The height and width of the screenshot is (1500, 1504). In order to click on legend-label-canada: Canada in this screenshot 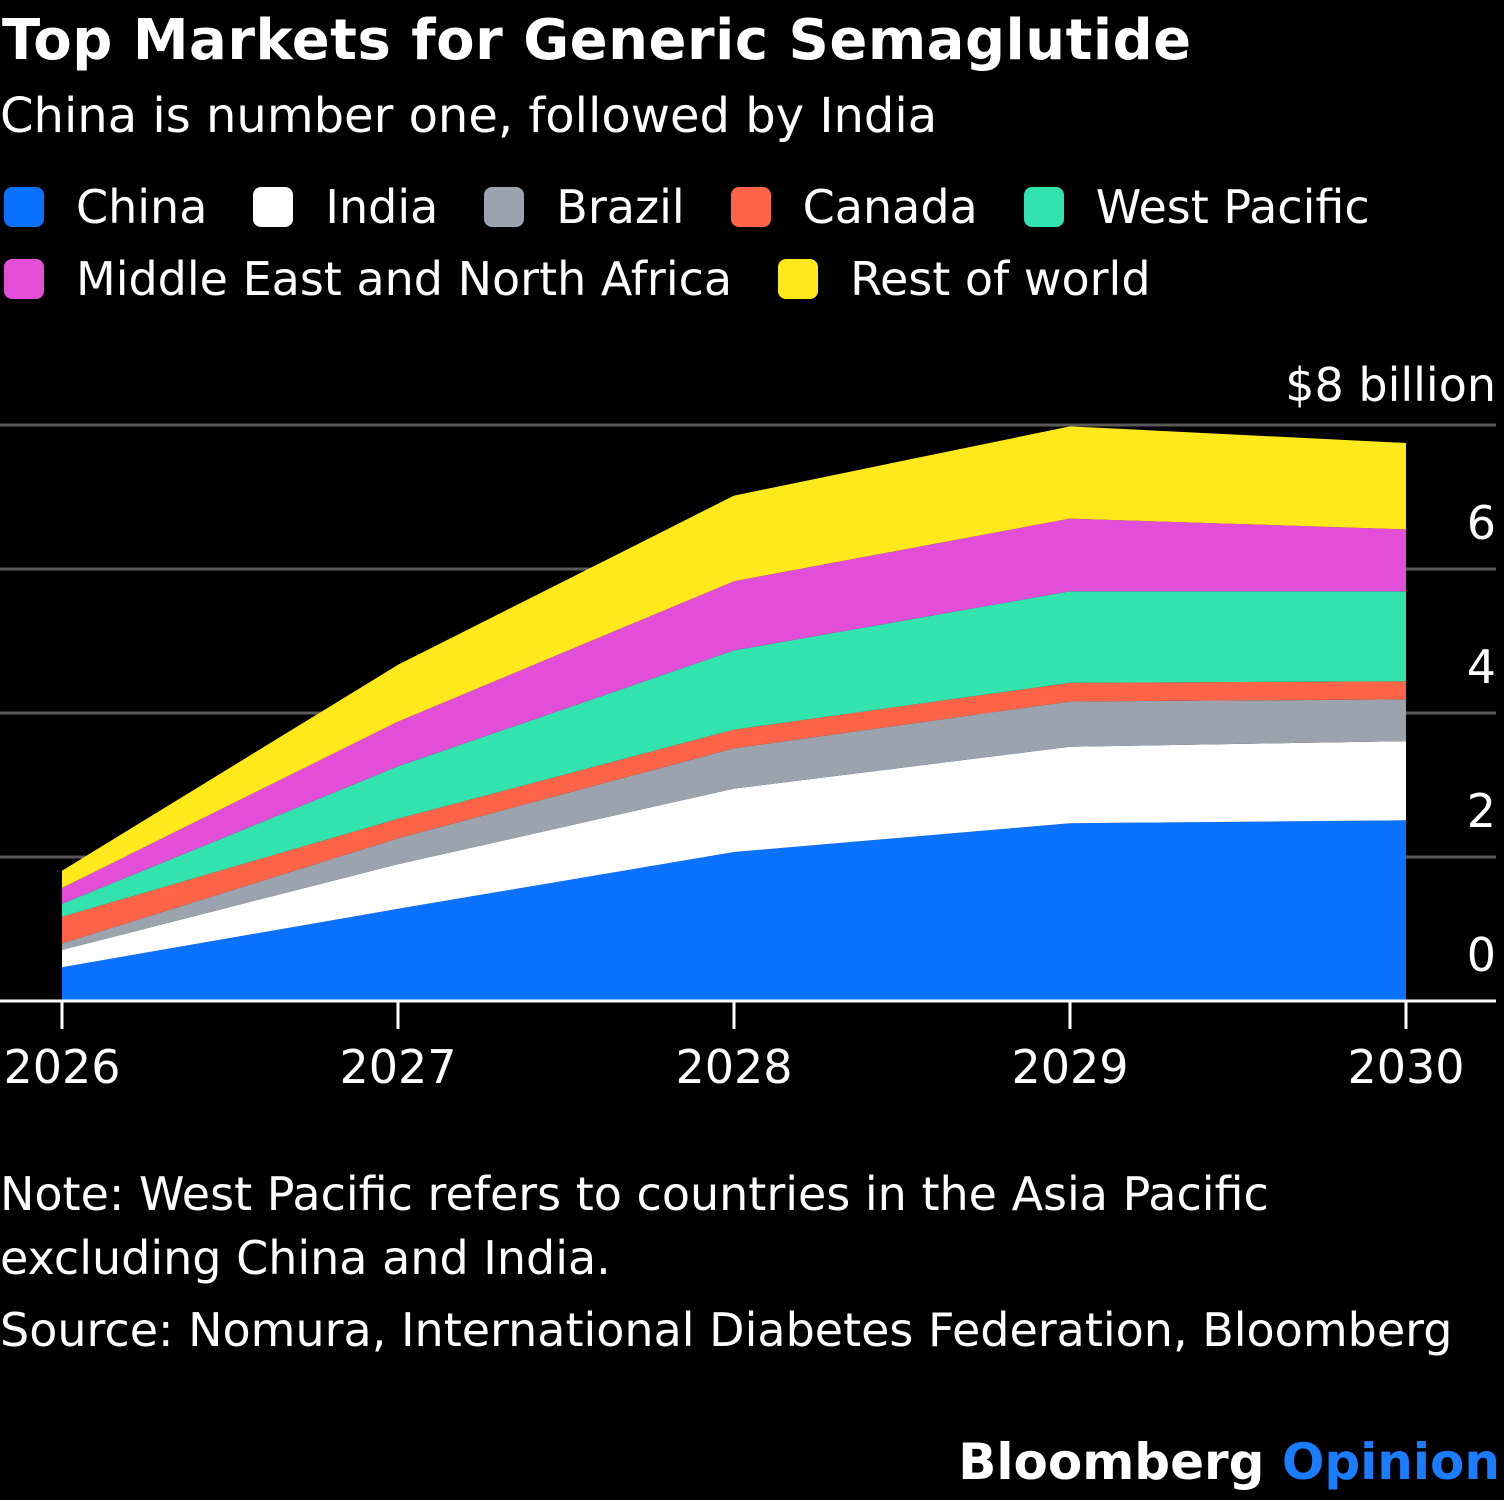, I will do `click(890, 207)`.